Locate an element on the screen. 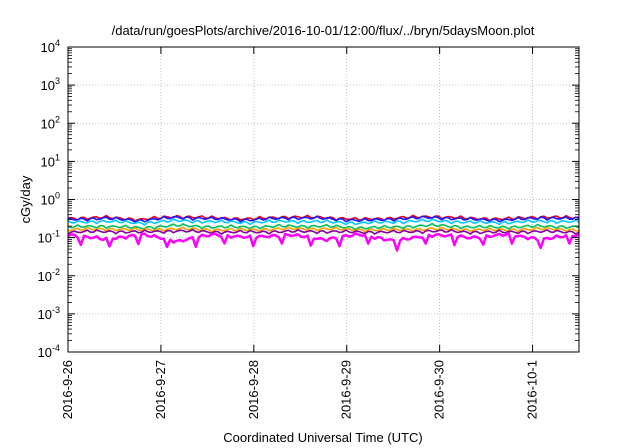 This screenshot has height=448, width=640. x-tick-label: 2016-9-26 is located at coordinates (67, 389).